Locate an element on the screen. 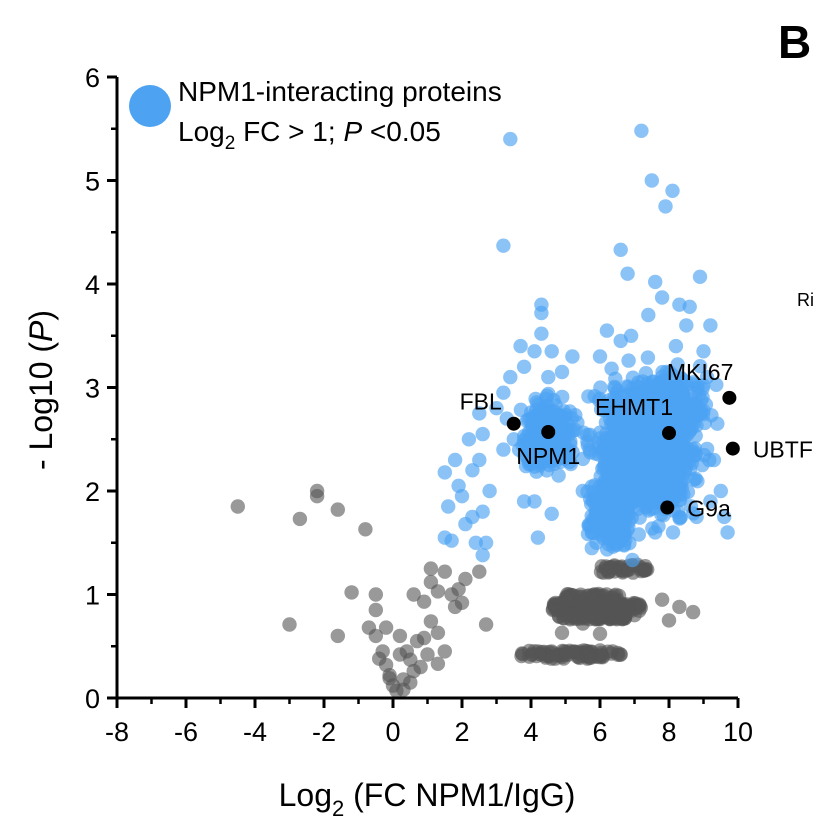 The height and width of the screenshot is (826, 816). legend-line-1: NPM1-interacting proteins is located at coordinates (340, 91).